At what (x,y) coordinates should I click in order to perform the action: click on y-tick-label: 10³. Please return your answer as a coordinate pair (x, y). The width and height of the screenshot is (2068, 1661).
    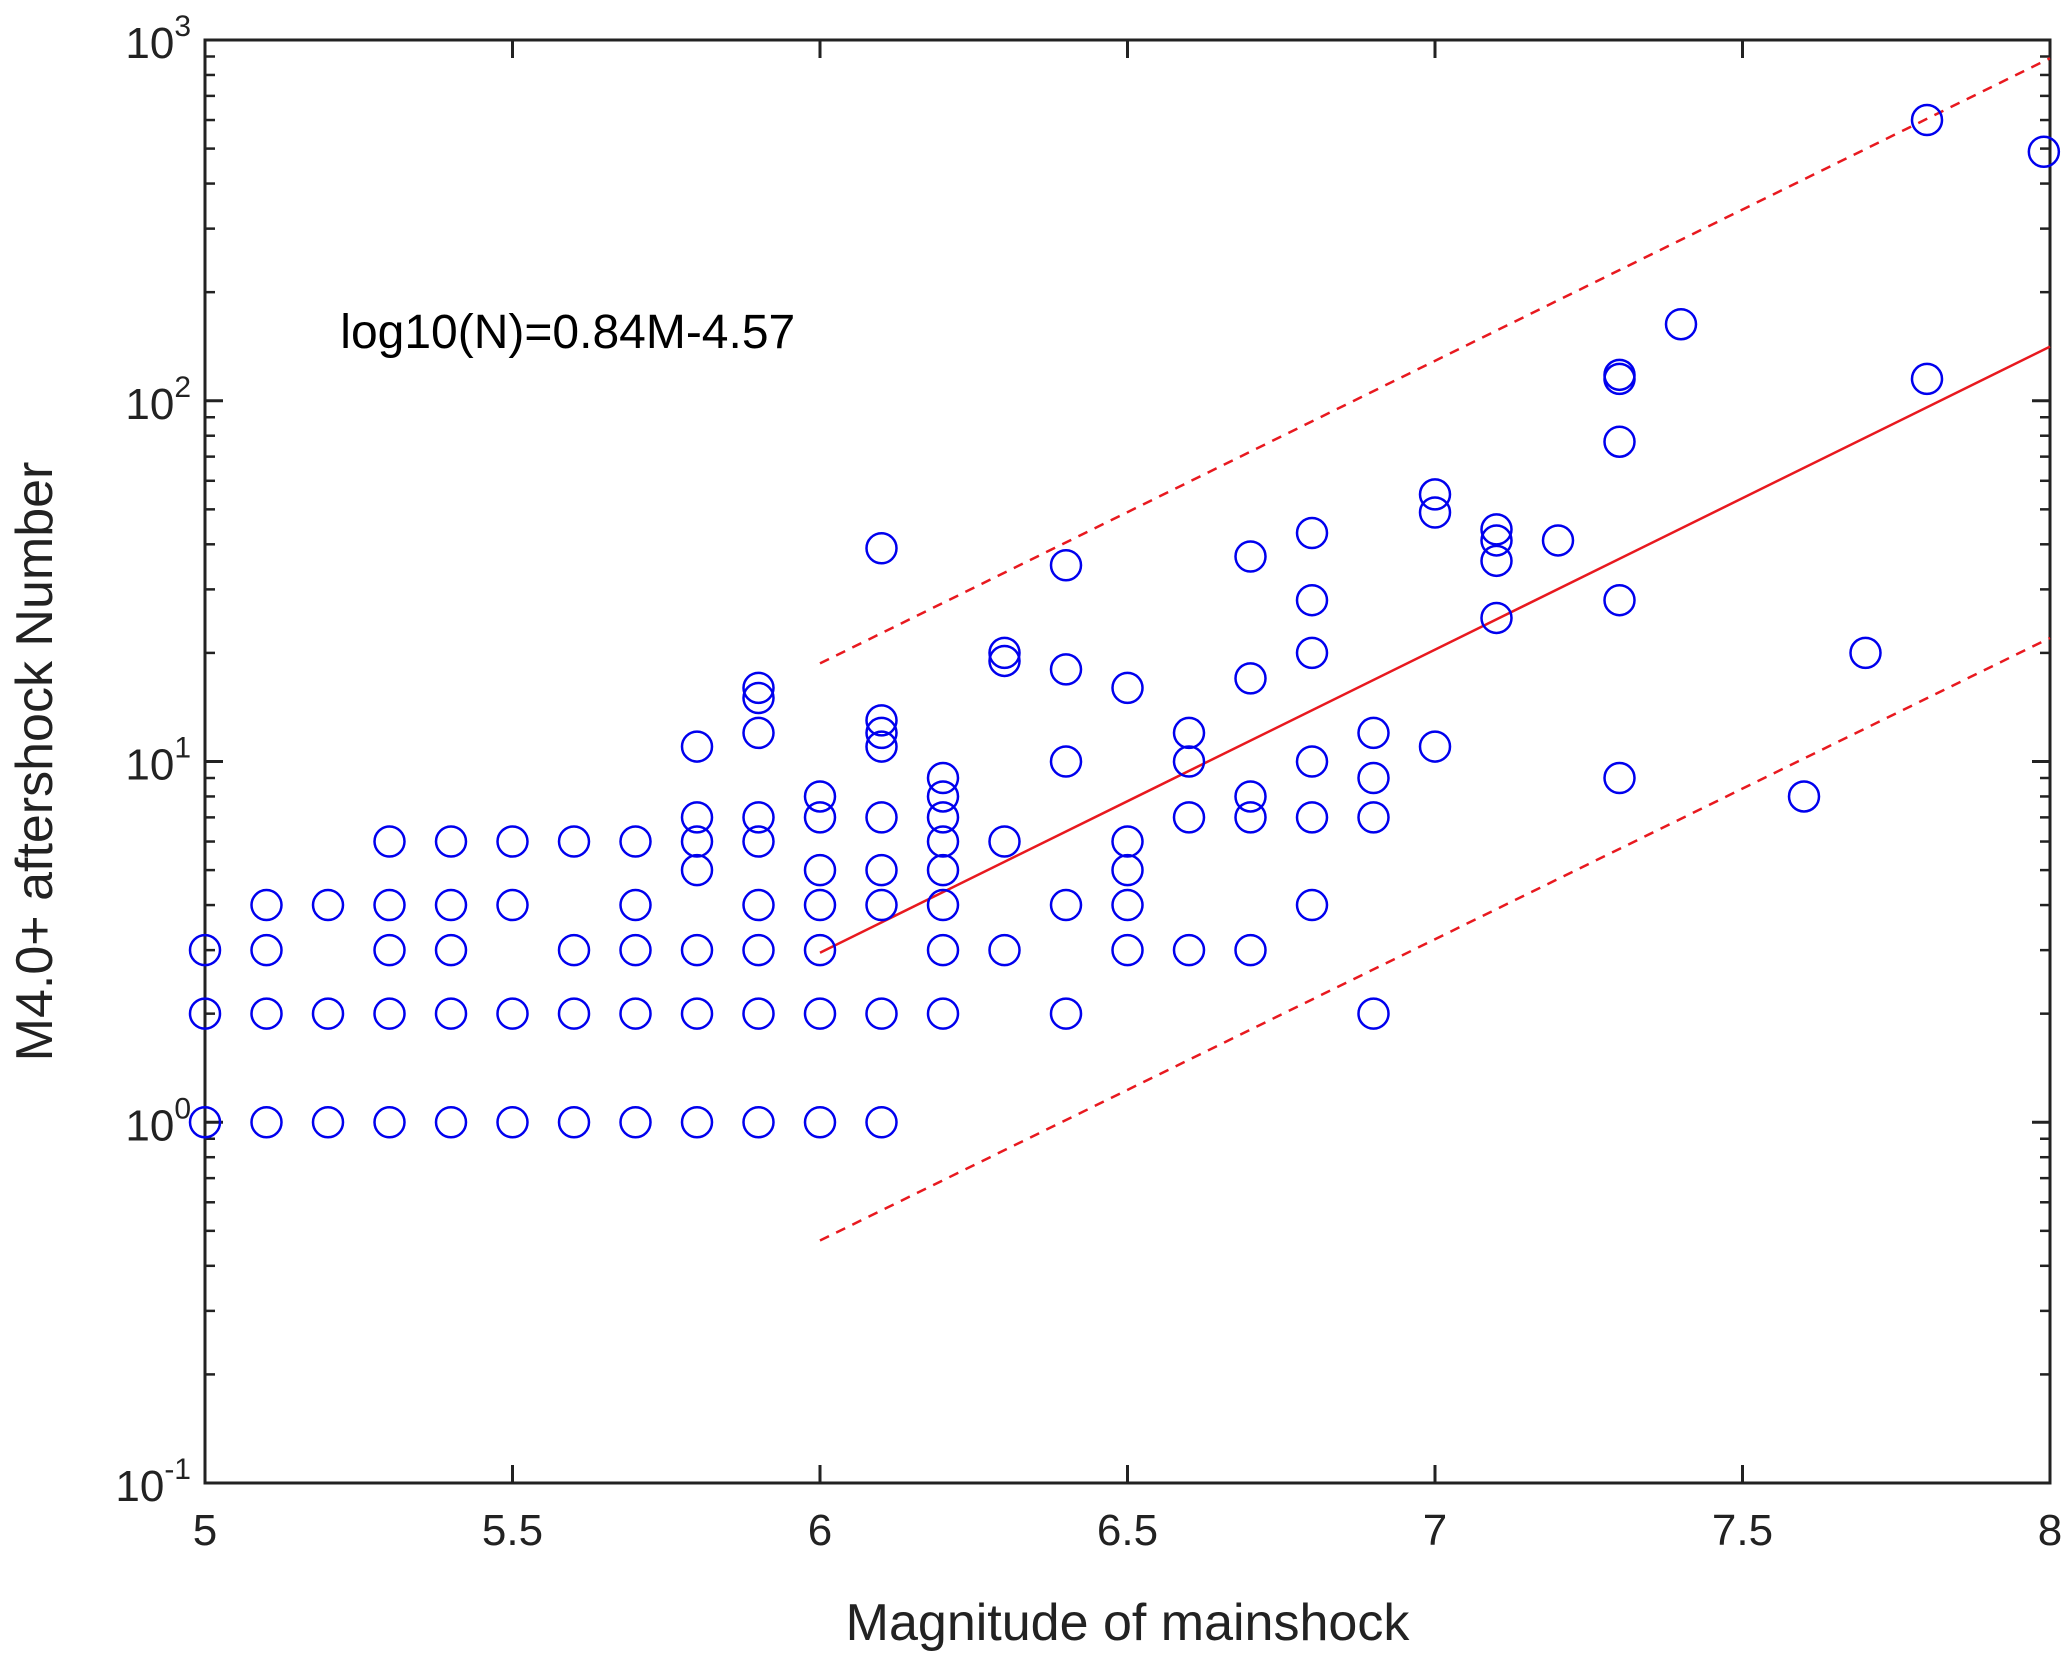
    Looking at the image, I should click on (158, 39).